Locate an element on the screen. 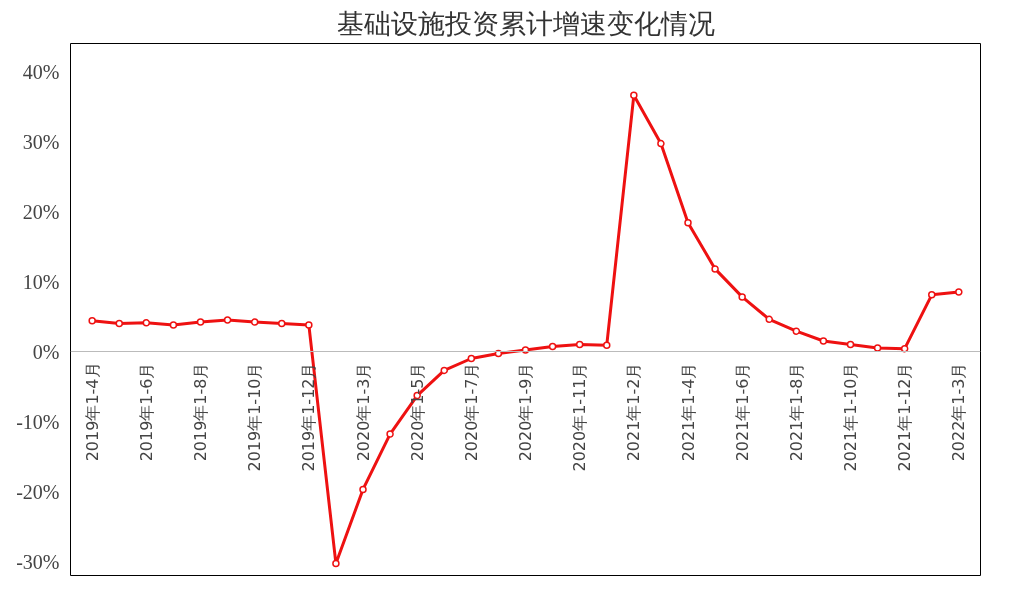 The height and width of the screenshot is (608, 1014). y-tick-label: -30% is located at coordinates (38, 561).